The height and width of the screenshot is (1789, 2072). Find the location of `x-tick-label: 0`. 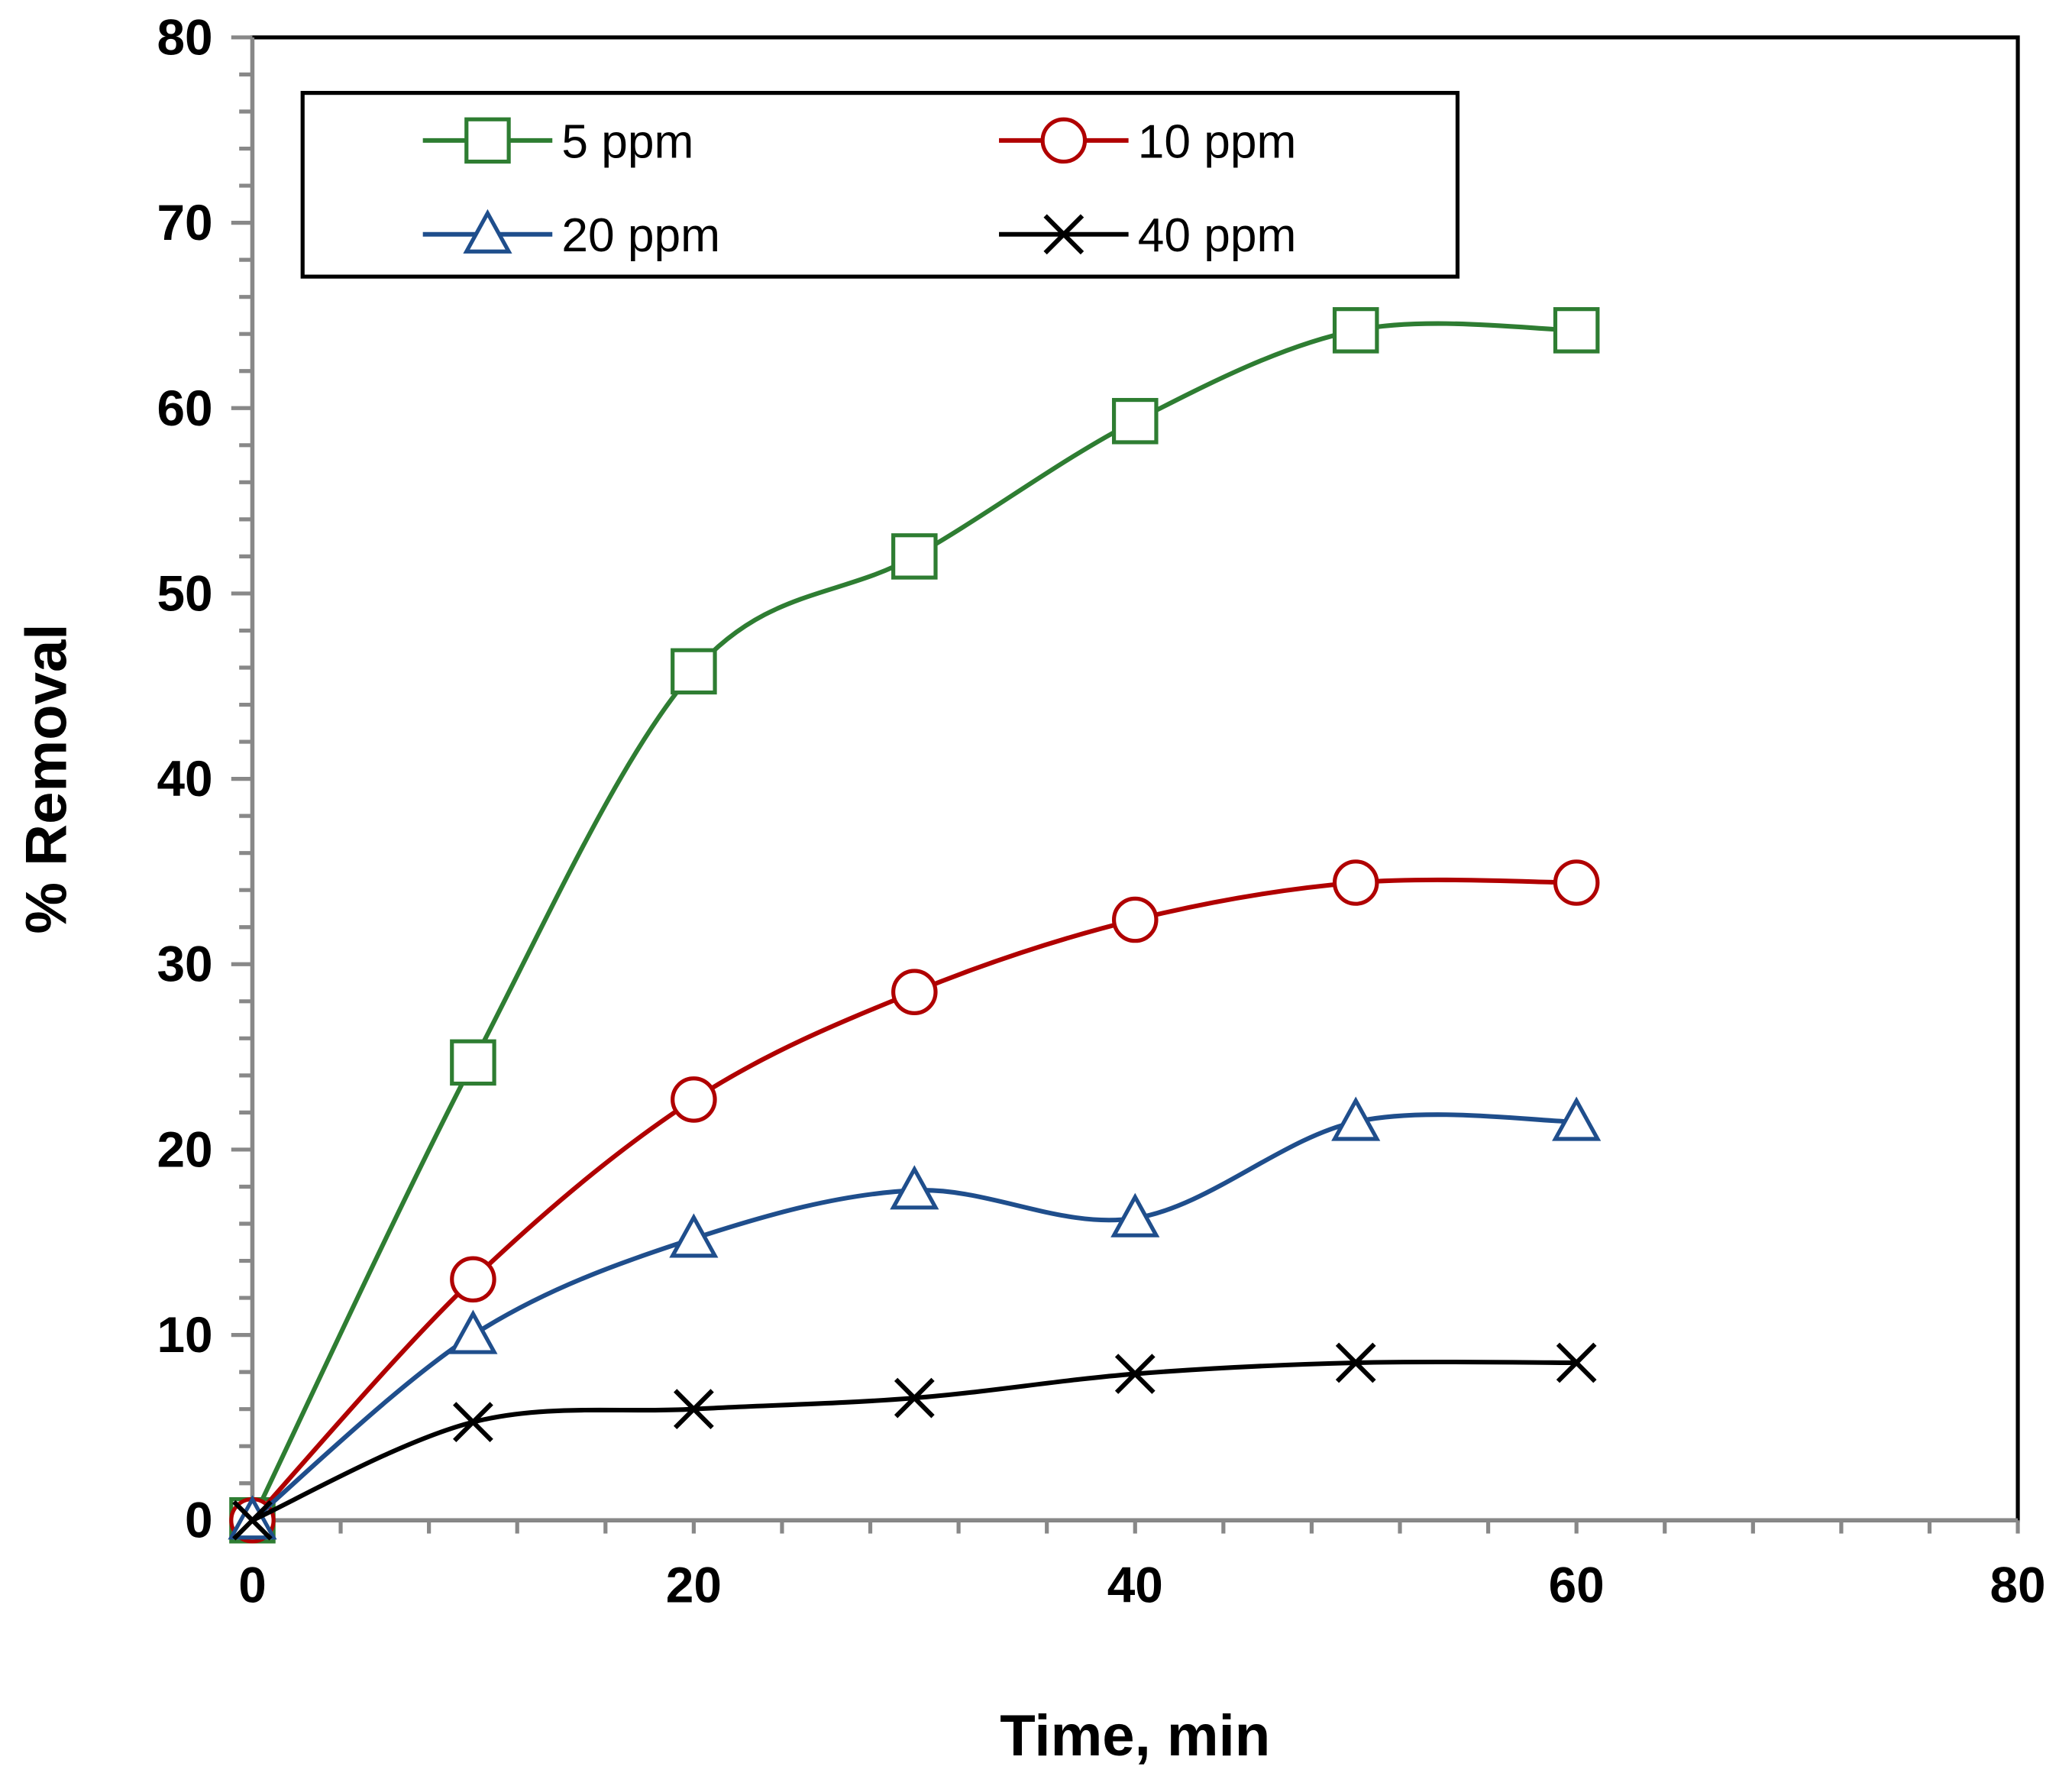

x-tick-label: 0 is located at coordinates (252, 1585).